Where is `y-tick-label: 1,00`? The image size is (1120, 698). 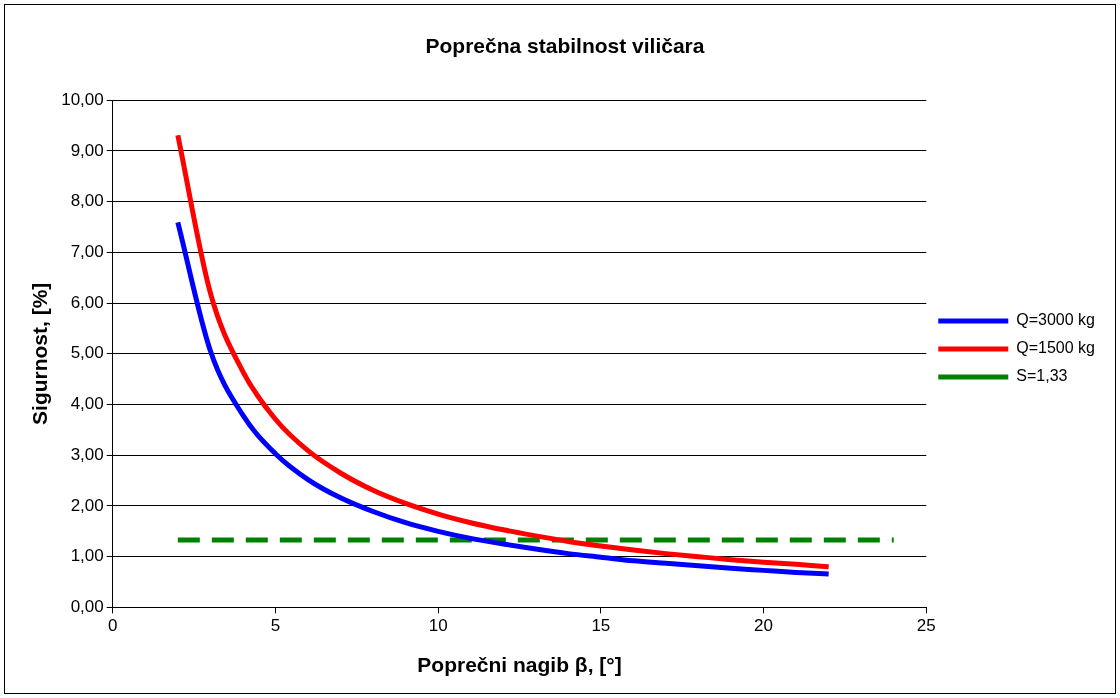 y-tick-label: 1,00 is located at coordinates (87, 556).